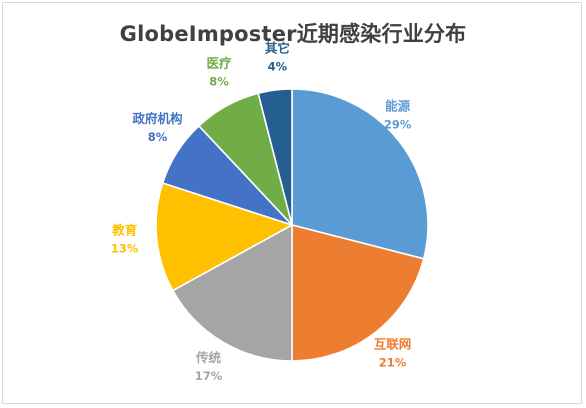 The height and width of the screenshot is (408, 586). Describe the element at coordinates (393, 344) in the screenshot. I see `slice-category-label: 互联网` at that location.